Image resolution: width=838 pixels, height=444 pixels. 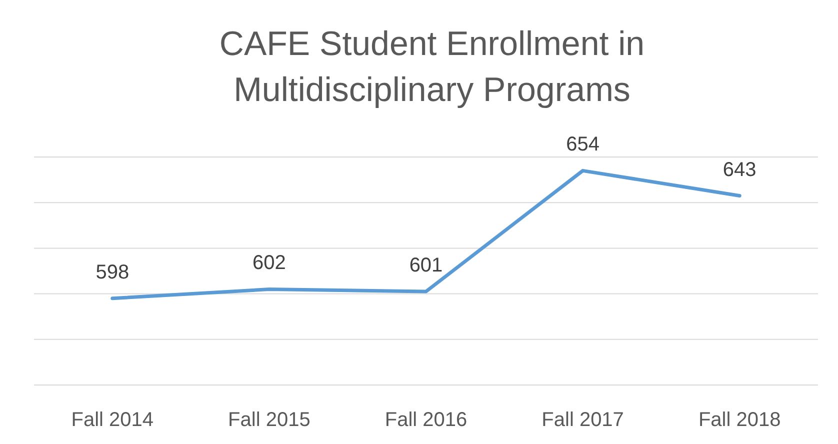 I want to click on data-label: 643, so click(x=739, y=169).